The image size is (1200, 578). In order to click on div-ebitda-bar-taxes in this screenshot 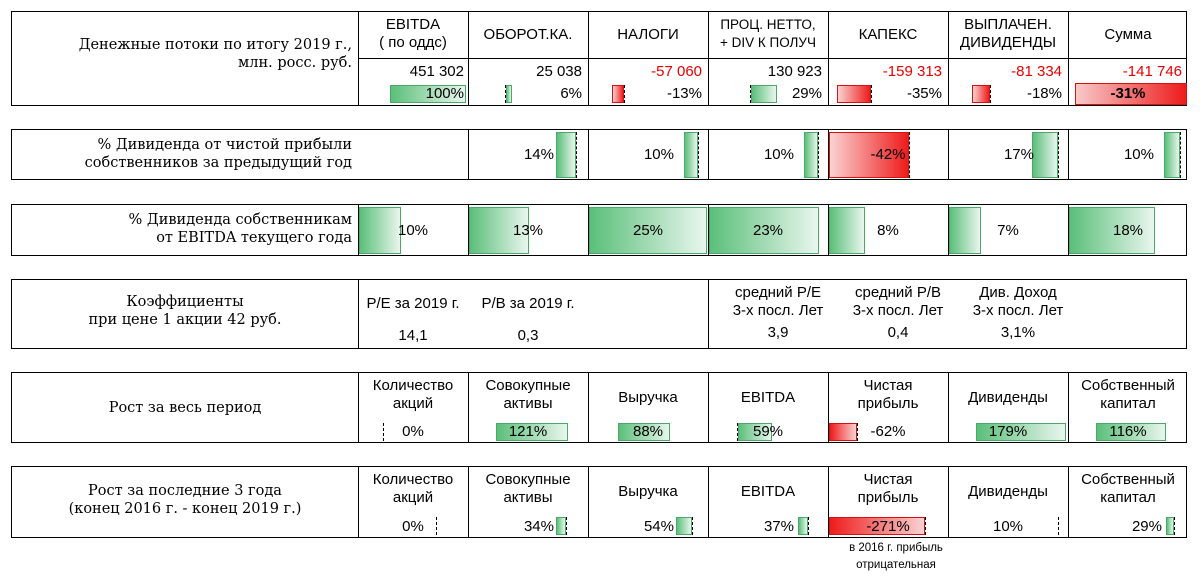, I will do `click(648, 230)`.